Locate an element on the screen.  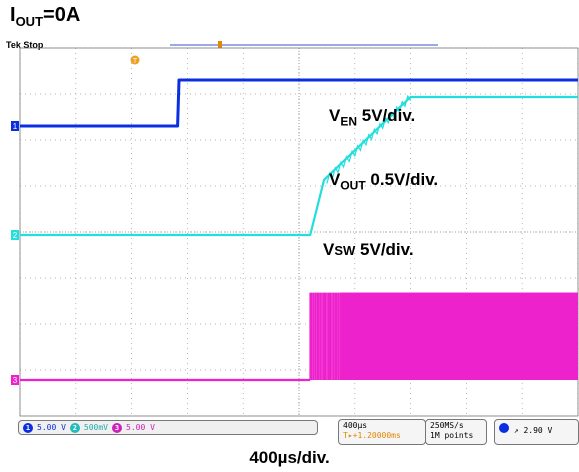
chart-title: IOUT=0A is located at coordinates (45, 16).